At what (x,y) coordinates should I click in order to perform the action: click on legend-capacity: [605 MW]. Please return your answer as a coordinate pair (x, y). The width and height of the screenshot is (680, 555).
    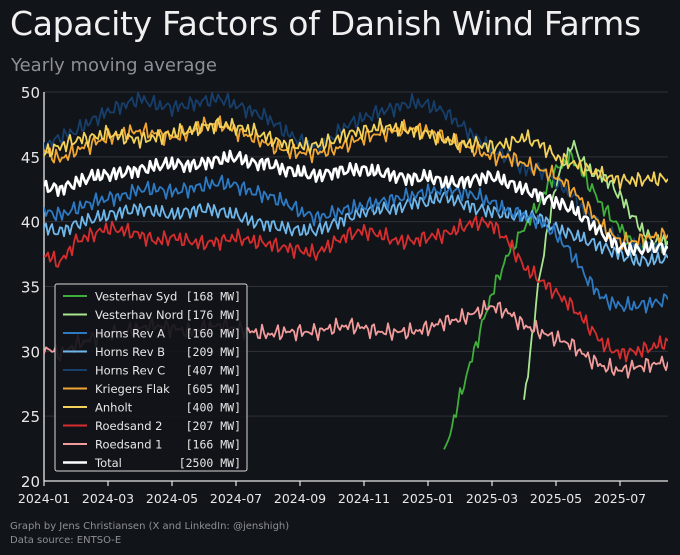
    Looking at the image, I should click on (213, 389).